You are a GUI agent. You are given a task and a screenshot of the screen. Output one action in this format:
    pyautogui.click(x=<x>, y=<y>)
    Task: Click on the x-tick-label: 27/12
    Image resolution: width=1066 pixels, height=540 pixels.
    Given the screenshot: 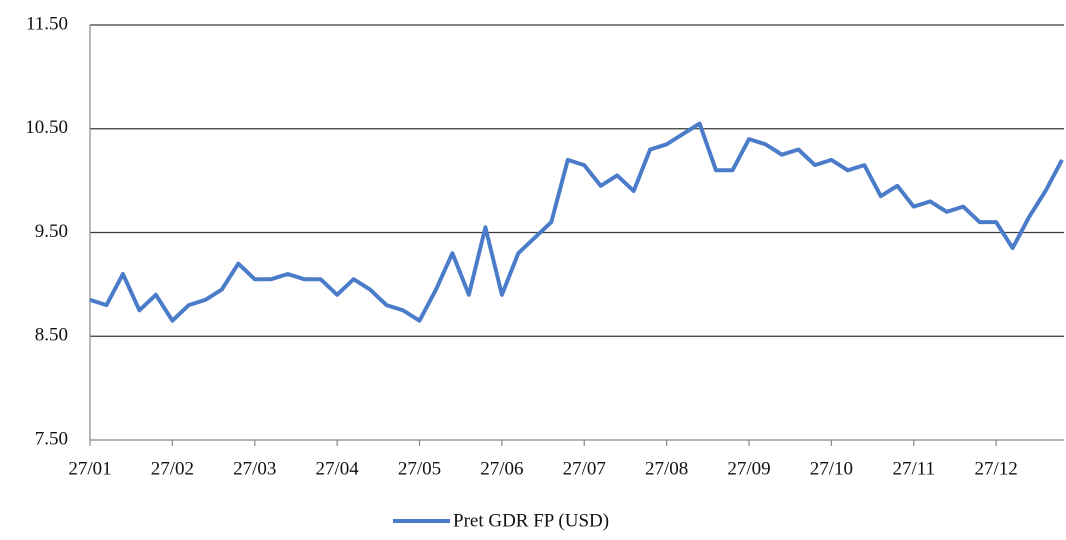 What is the action you would take?
    pyautogui.click(x=995, y=468)
    